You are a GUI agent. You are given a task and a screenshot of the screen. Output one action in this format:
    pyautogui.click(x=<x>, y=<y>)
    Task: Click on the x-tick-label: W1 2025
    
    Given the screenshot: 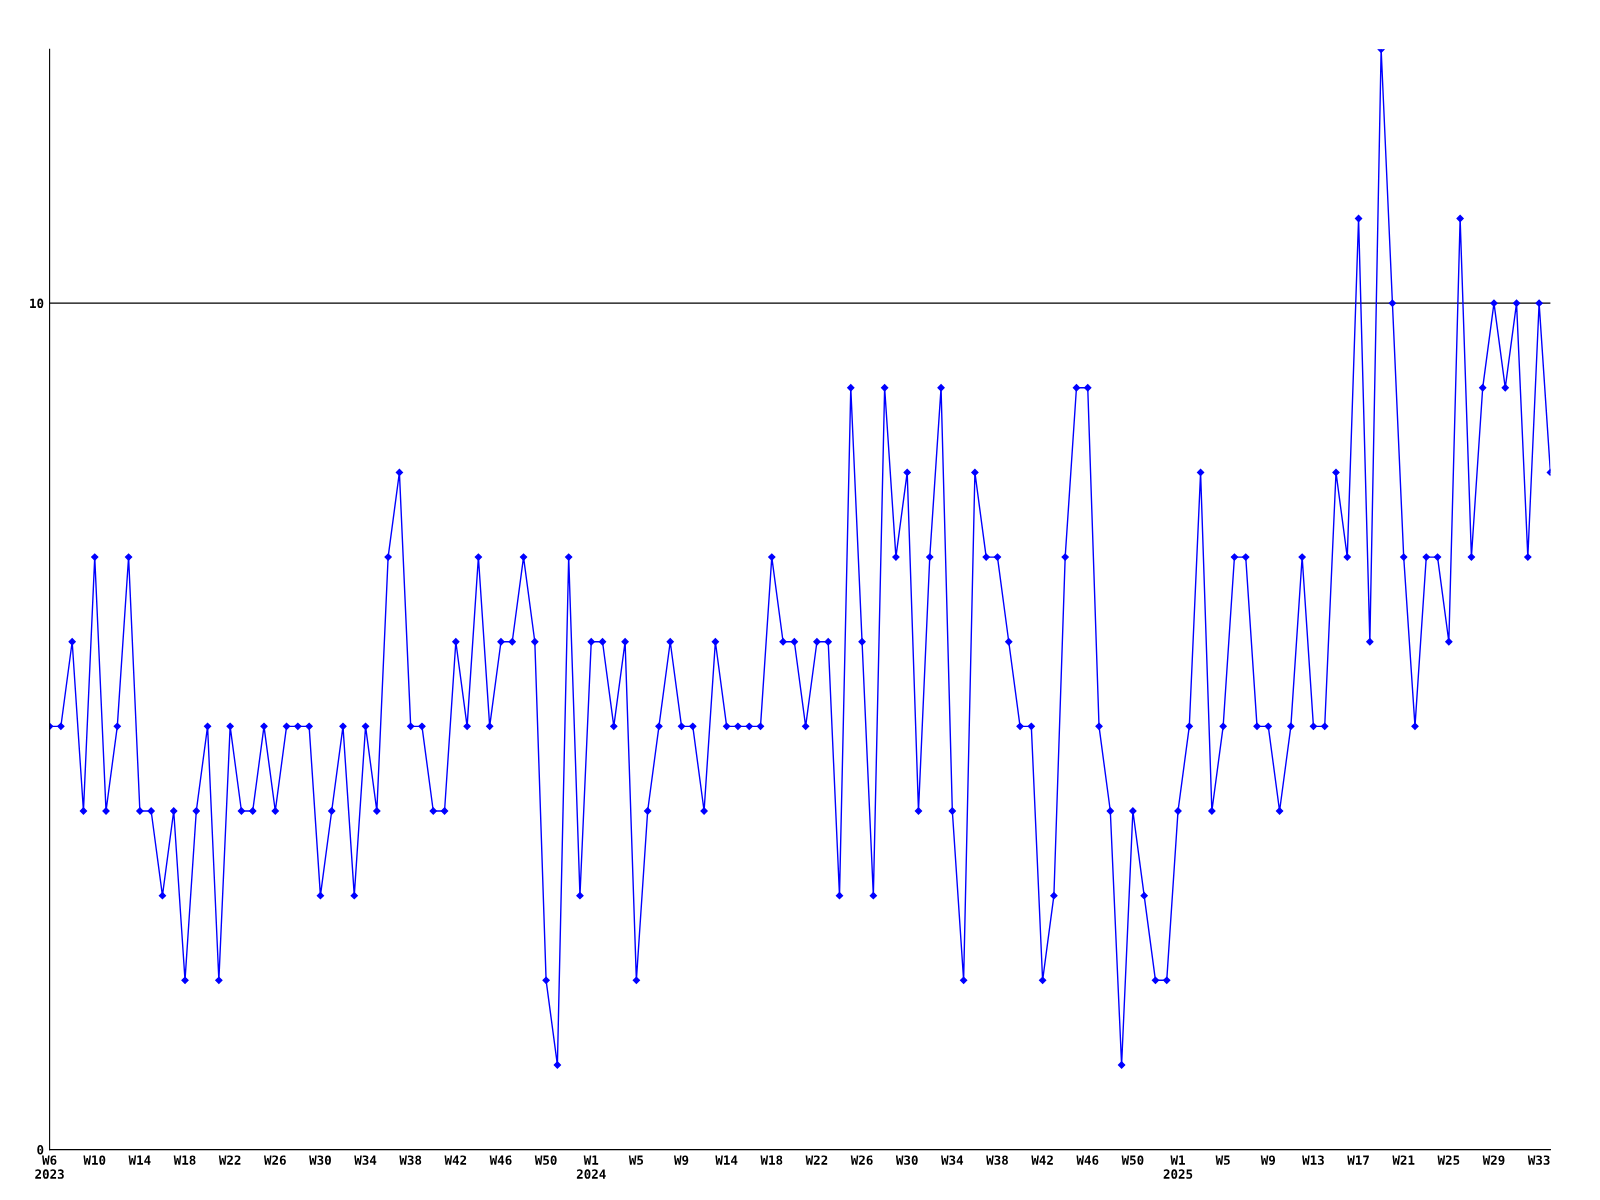 What is the action you would take?
    pyautogui.click(x=1178, y=1167)
    